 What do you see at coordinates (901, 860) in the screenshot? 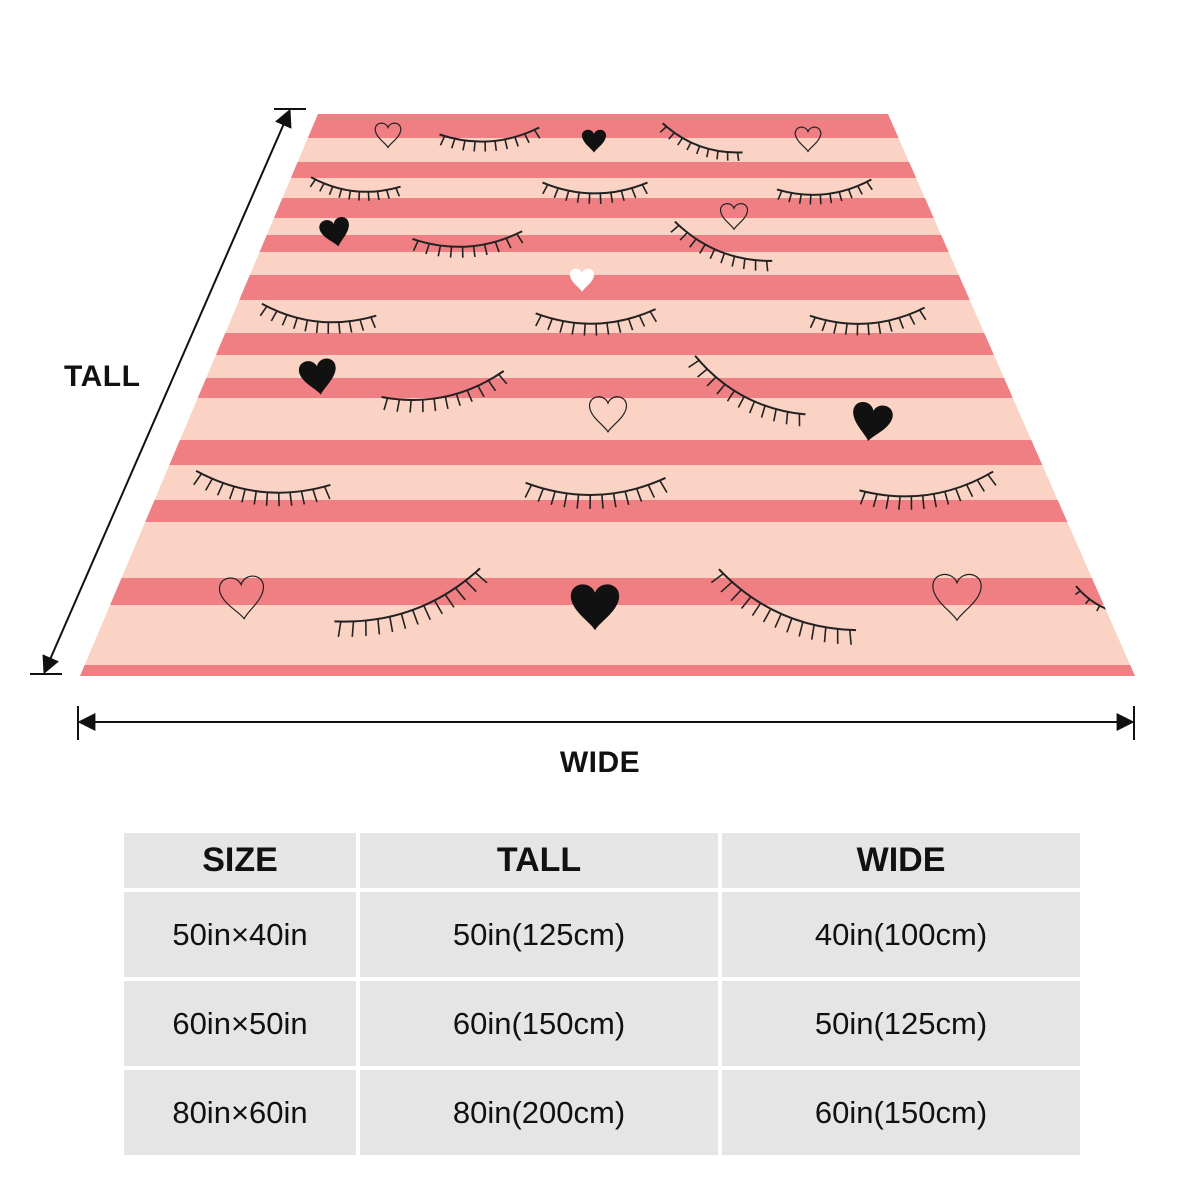
I see `header-wide: WIDE` at bounding box center [901, 860].